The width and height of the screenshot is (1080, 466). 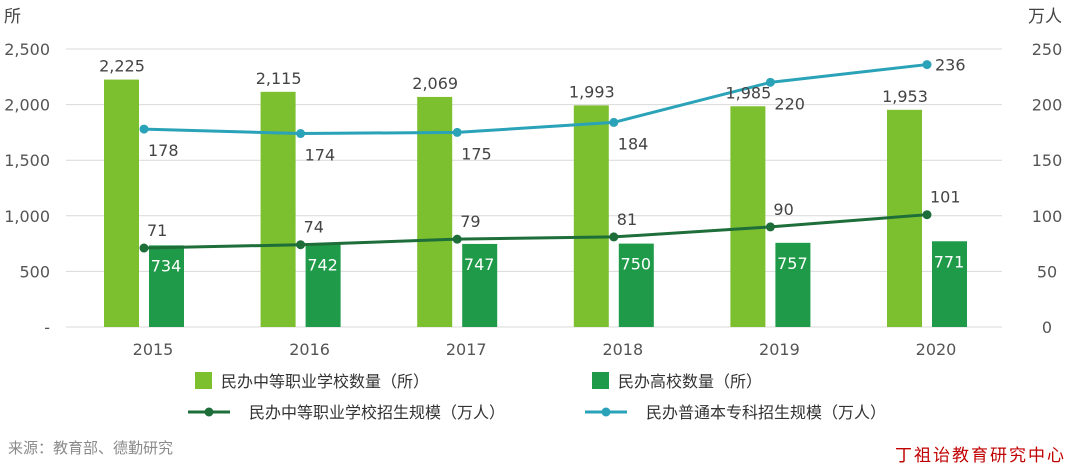 I want to click on legend-private-colleges-swatch, so click(x=600, y=380).